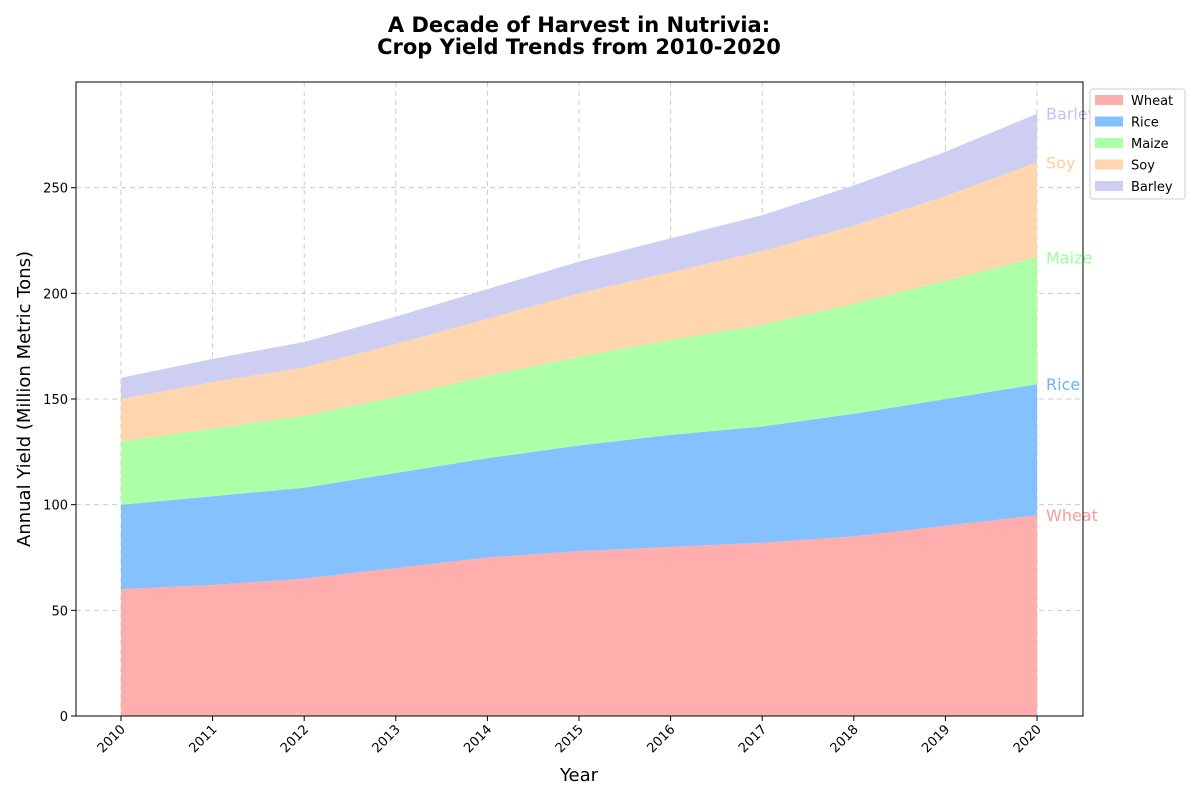  Describe the element at coordinates (1152, 187) in the screenshot. I see `legend-label-barley: Barley` at that location.